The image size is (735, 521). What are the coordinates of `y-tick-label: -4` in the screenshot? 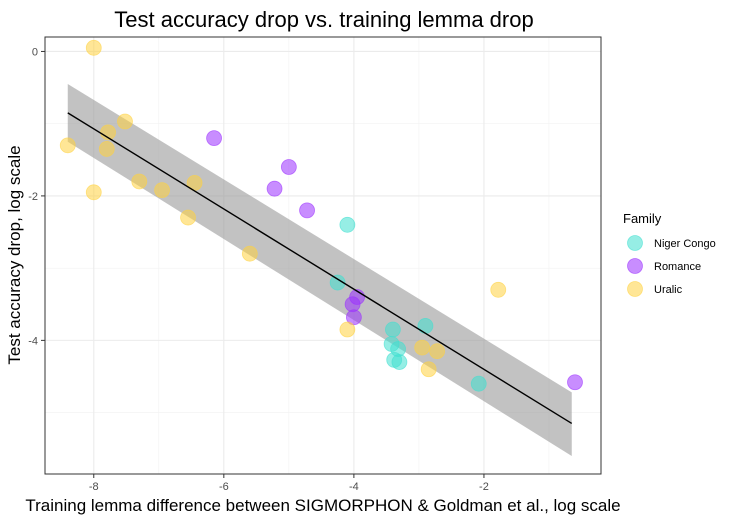 It's located at (33, 341).